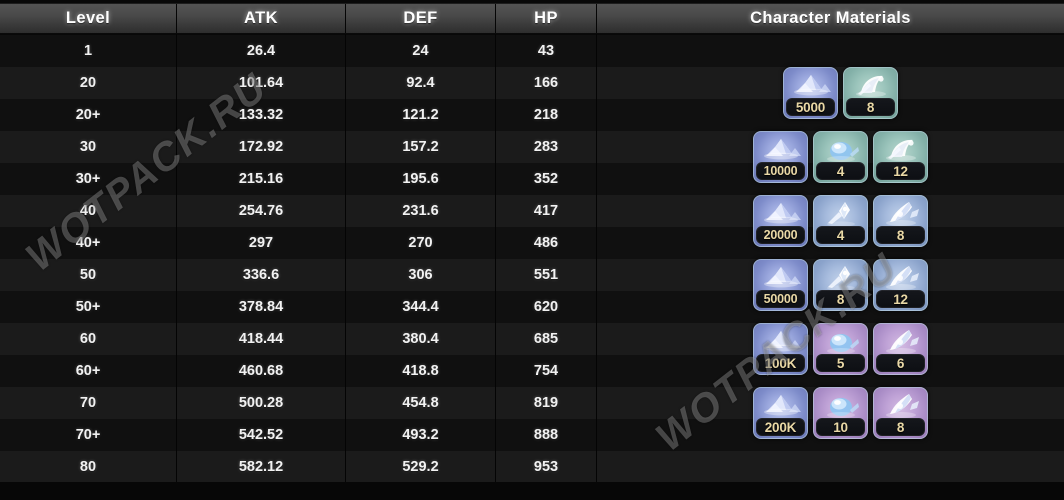 This screenshot has height=500, width=1064. Describe the element at coordinates (260, 211) in the screenshot. I see `cell-atk: 254.76` at that location.